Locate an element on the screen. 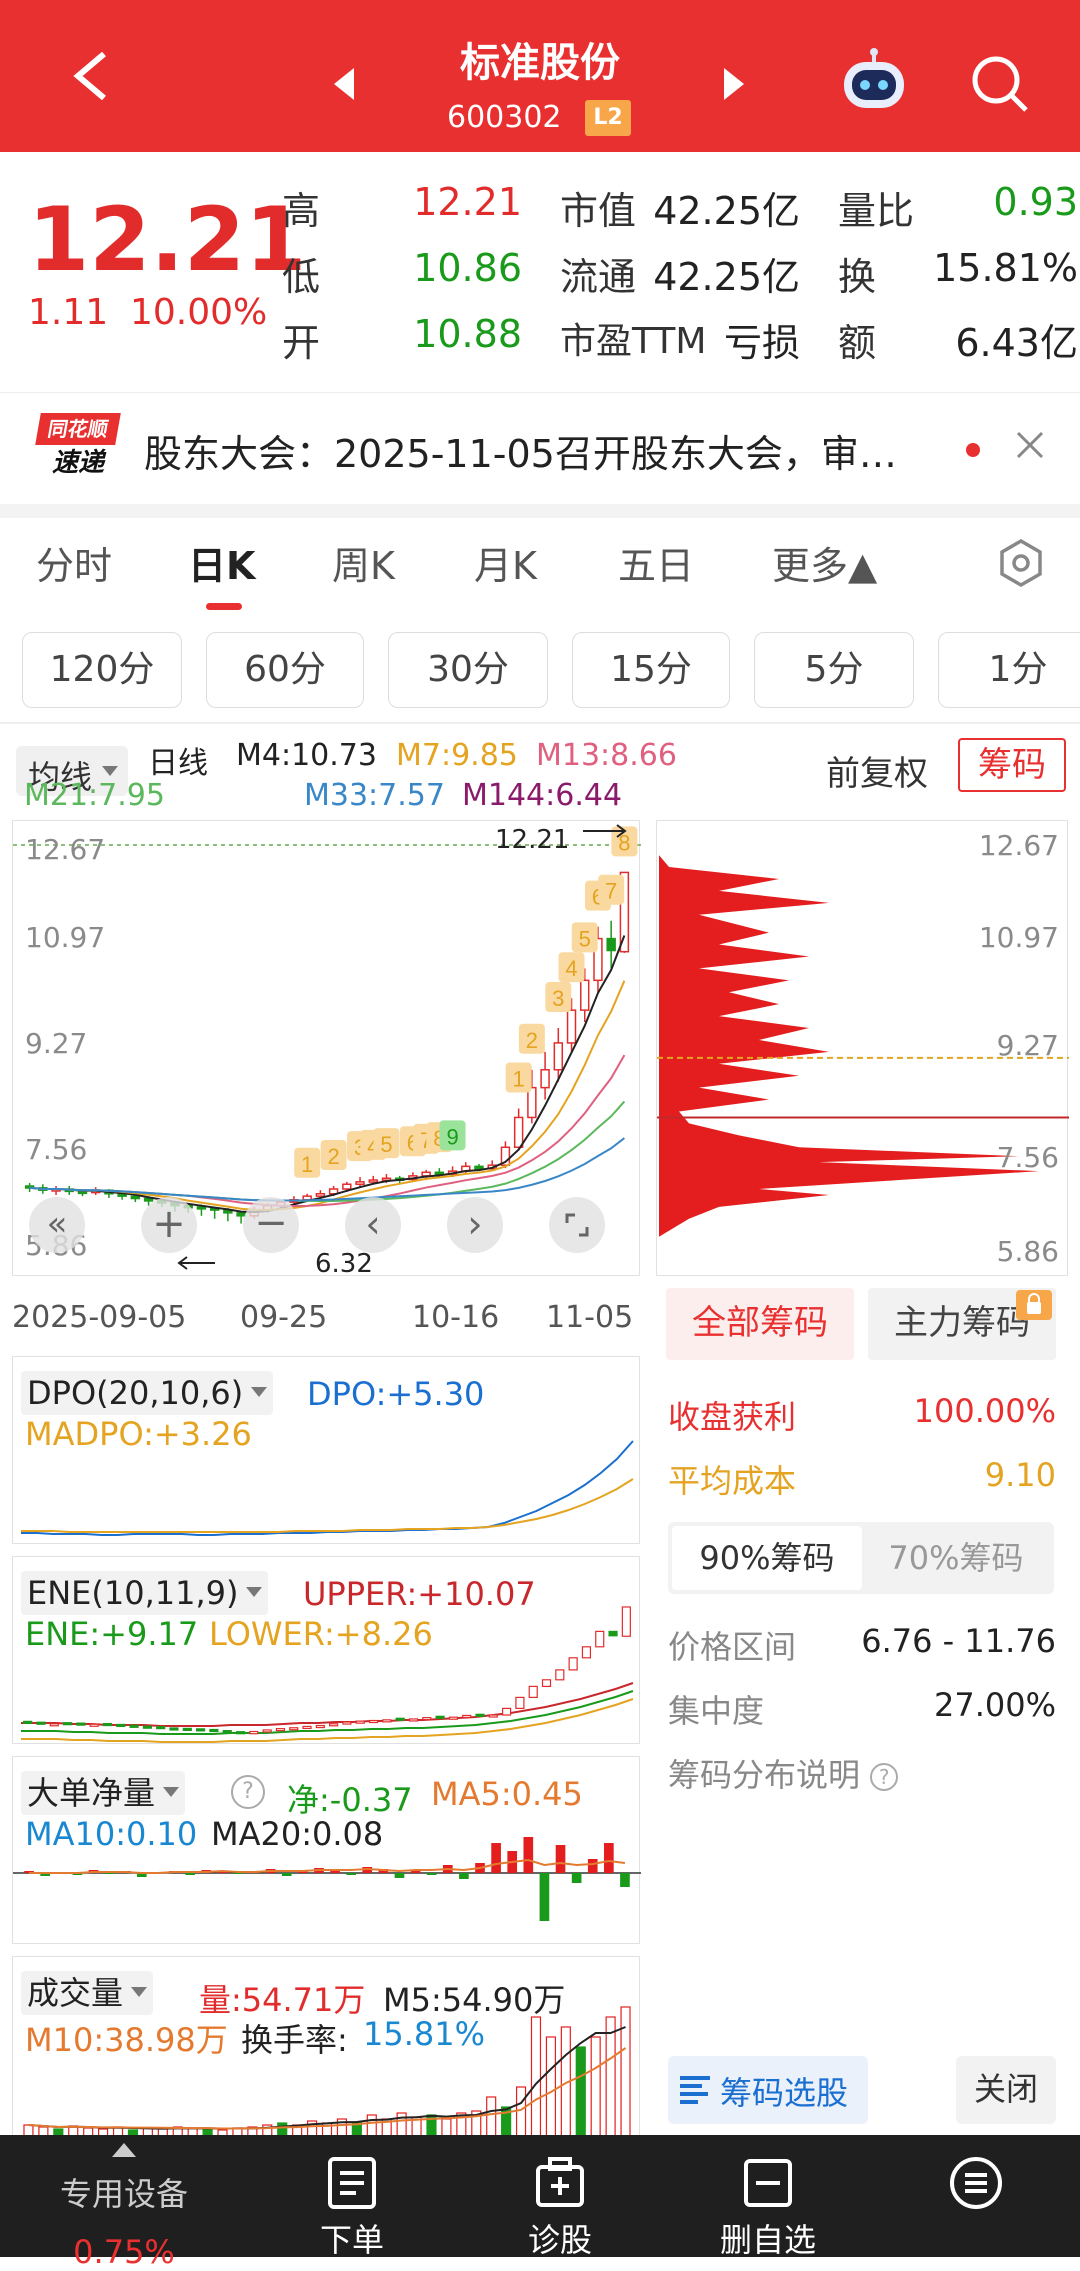 This screenshot has height=2271, width=1080. signal-badge-text: 2 is located at coordinates (333, 1156).